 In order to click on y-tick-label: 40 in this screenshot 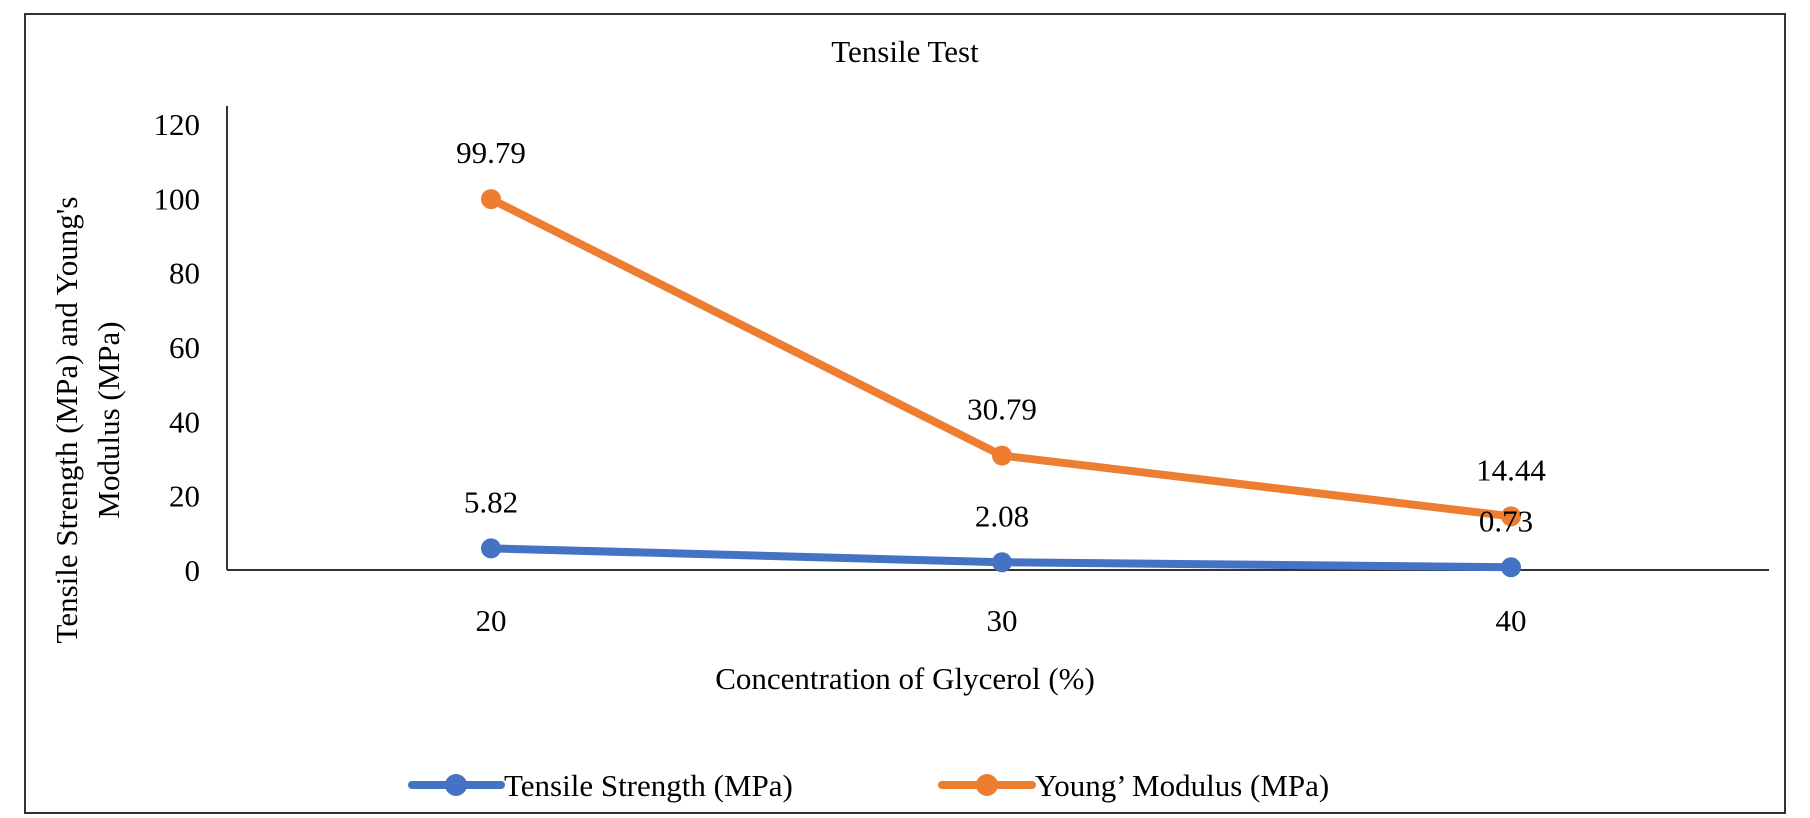, I will do `click(184, 421)`.